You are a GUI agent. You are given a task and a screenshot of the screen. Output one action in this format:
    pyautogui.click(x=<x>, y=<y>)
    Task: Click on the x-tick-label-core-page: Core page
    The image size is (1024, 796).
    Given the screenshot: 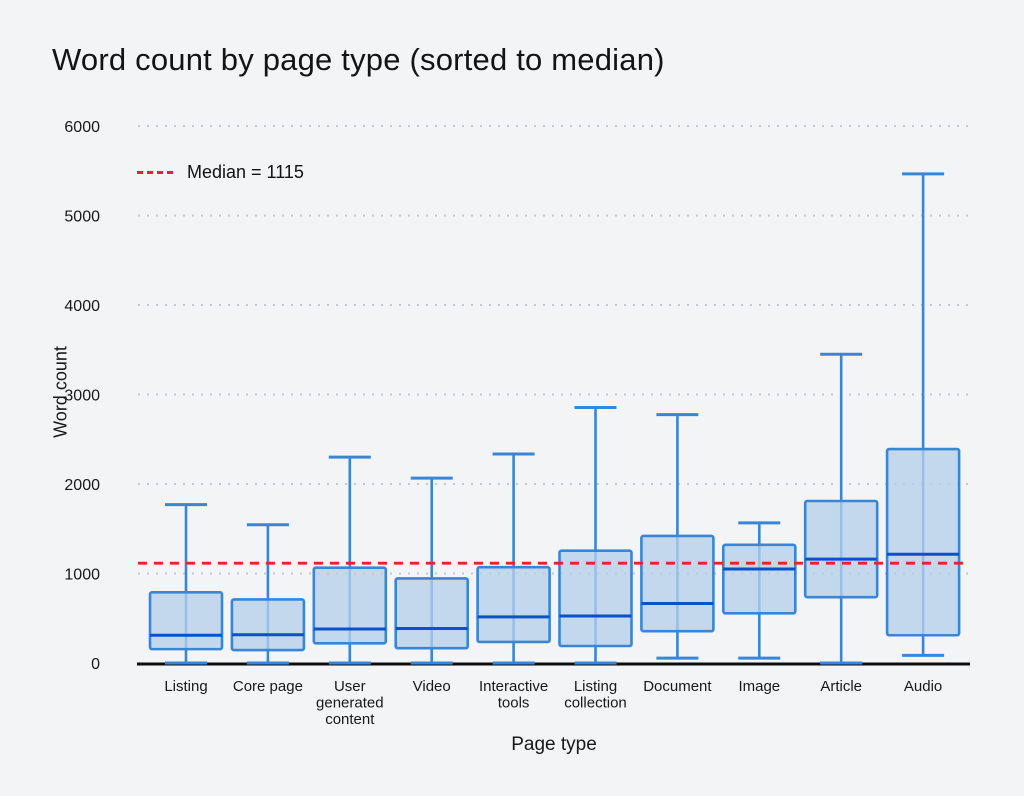 What is the action you would take?
    pyautogui.click(x=268, y=686)
    